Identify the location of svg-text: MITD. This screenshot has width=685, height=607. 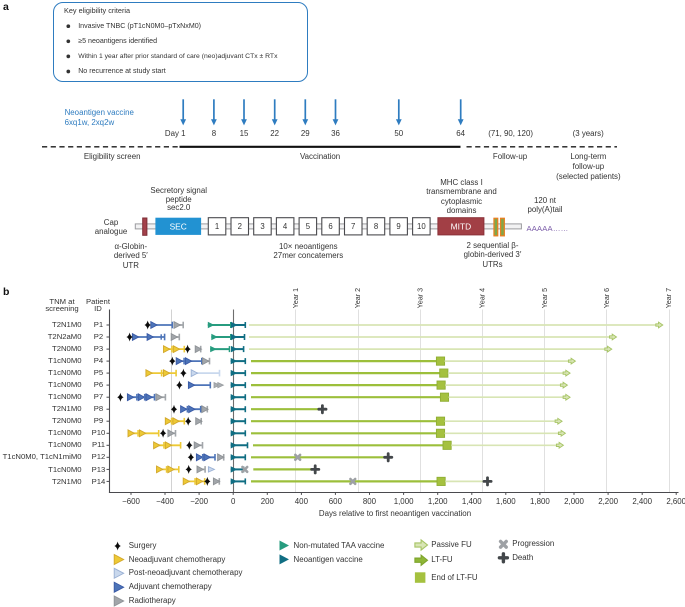
(461, 226).